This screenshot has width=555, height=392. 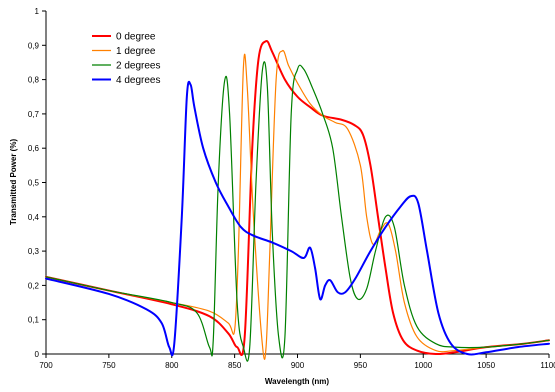 I want to click on y-tick-label: 0,4, so click(x=34, y=217).